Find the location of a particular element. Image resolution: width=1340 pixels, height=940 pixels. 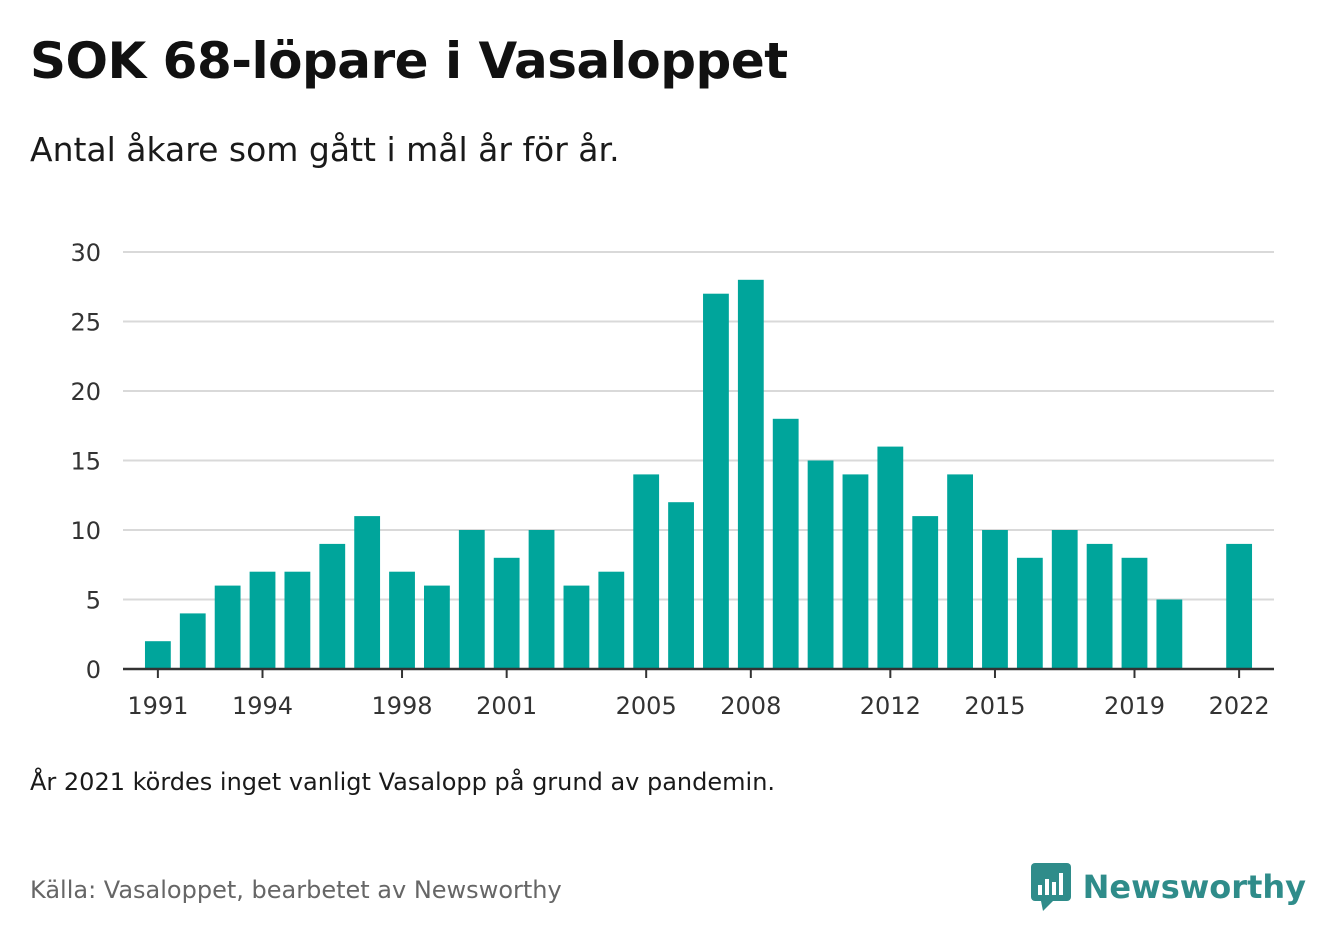

bar-2004 is located at coordinates (611, 620).